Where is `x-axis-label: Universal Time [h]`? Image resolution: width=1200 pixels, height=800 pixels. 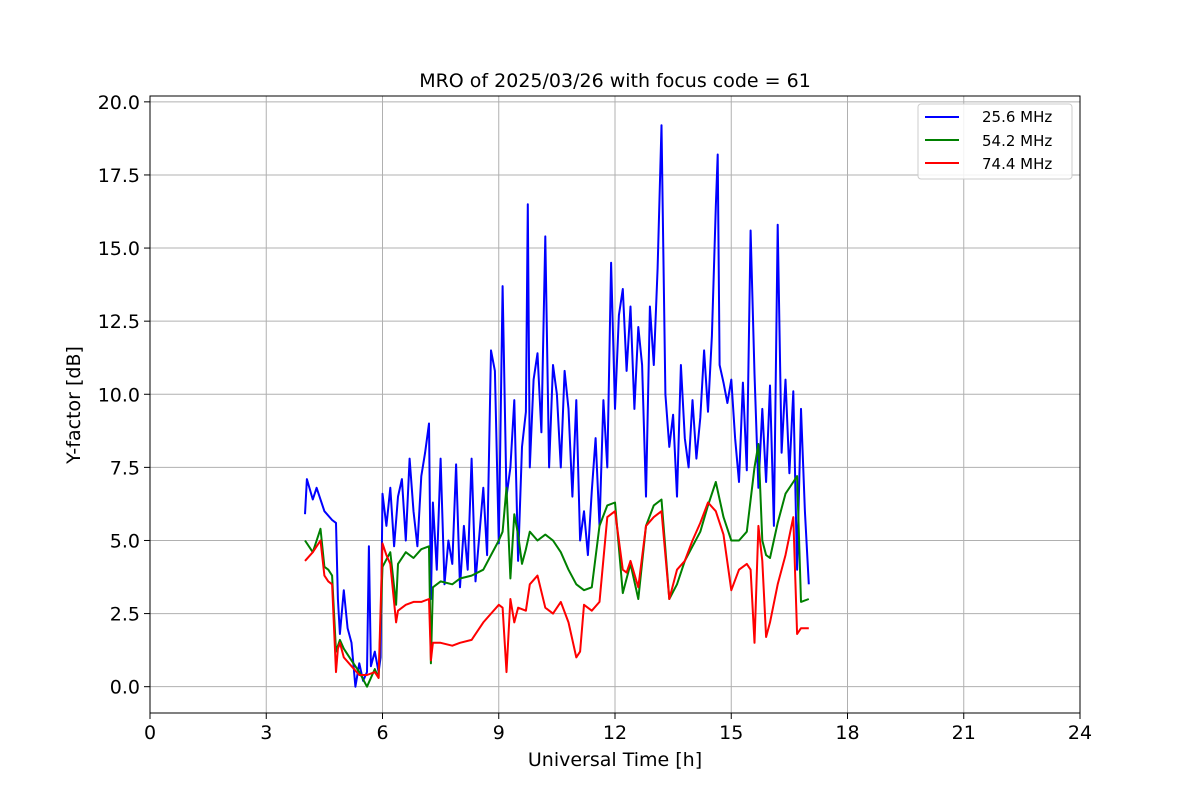
x-axis-label: Universal Time [h] is located at coordinates (615, 760).